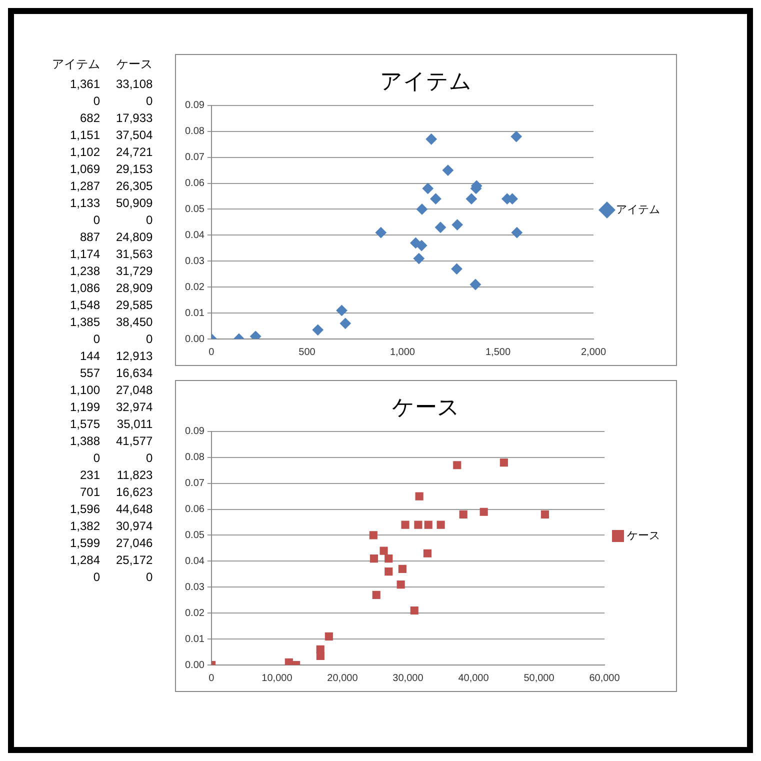 This screenshot has width=761, height=761. I want to click on text: 12,913, so click(134, 356).